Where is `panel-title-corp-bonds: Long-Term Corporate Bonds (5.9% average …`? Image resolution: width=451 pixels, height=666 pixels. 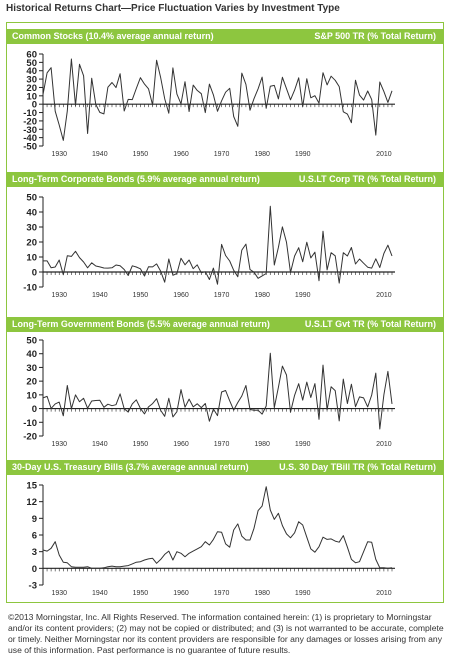
panel-title-corp-bonds: Long-Term Corporate Bonds (5.9% average … is located at coordinates (136, 179).